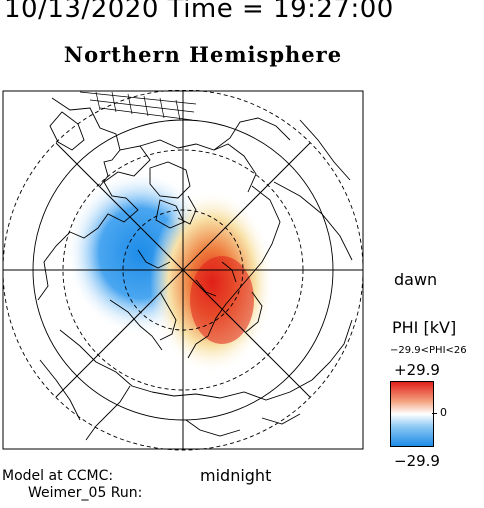  Describe the element at coordinates (85, 493) in the screenshot. I see `run-label: Weimer_05 Run:` at that location.